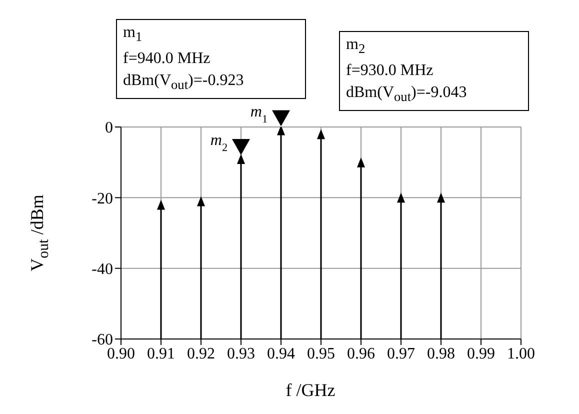 Image resolution: width=579 pixels, height=414 pixels. I want to click on x-tick-label: 0.98, so click(441, 353).